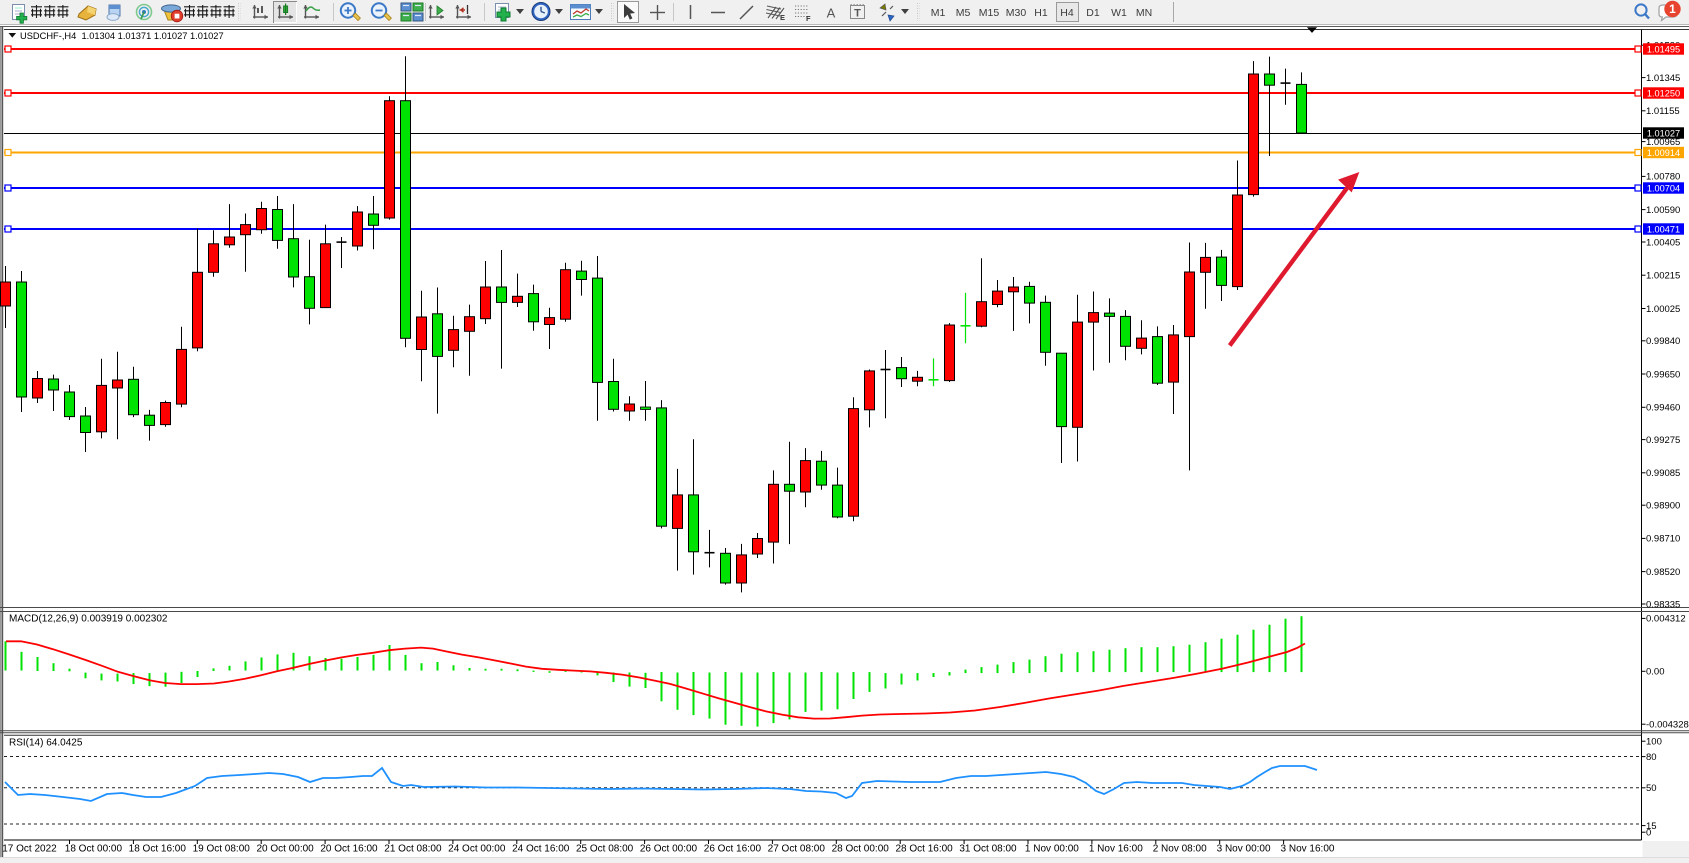 The height and width of the screenshot is (863, 1689). What do you see at coordinates (285, 849) in the screenshot?
I see `svg-text: 20 Oct 00:00` at bounding box center [285, 849].